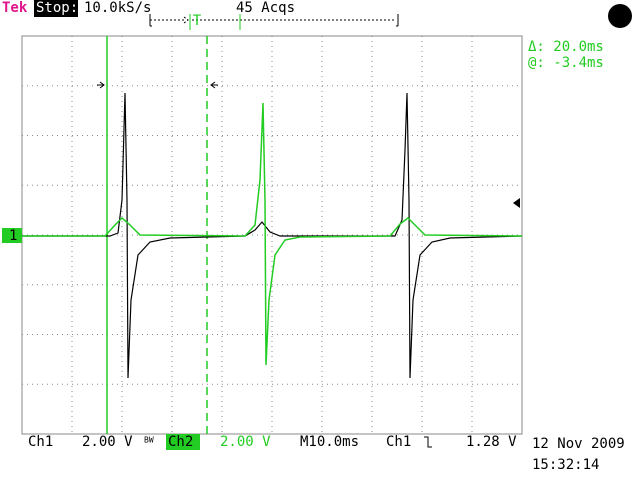 This screenshot has width=640, height=480. What do you see at coordinates (157, 85) in the screenshot?
I see `cursor-arrows` at bounding box center [157, 85].